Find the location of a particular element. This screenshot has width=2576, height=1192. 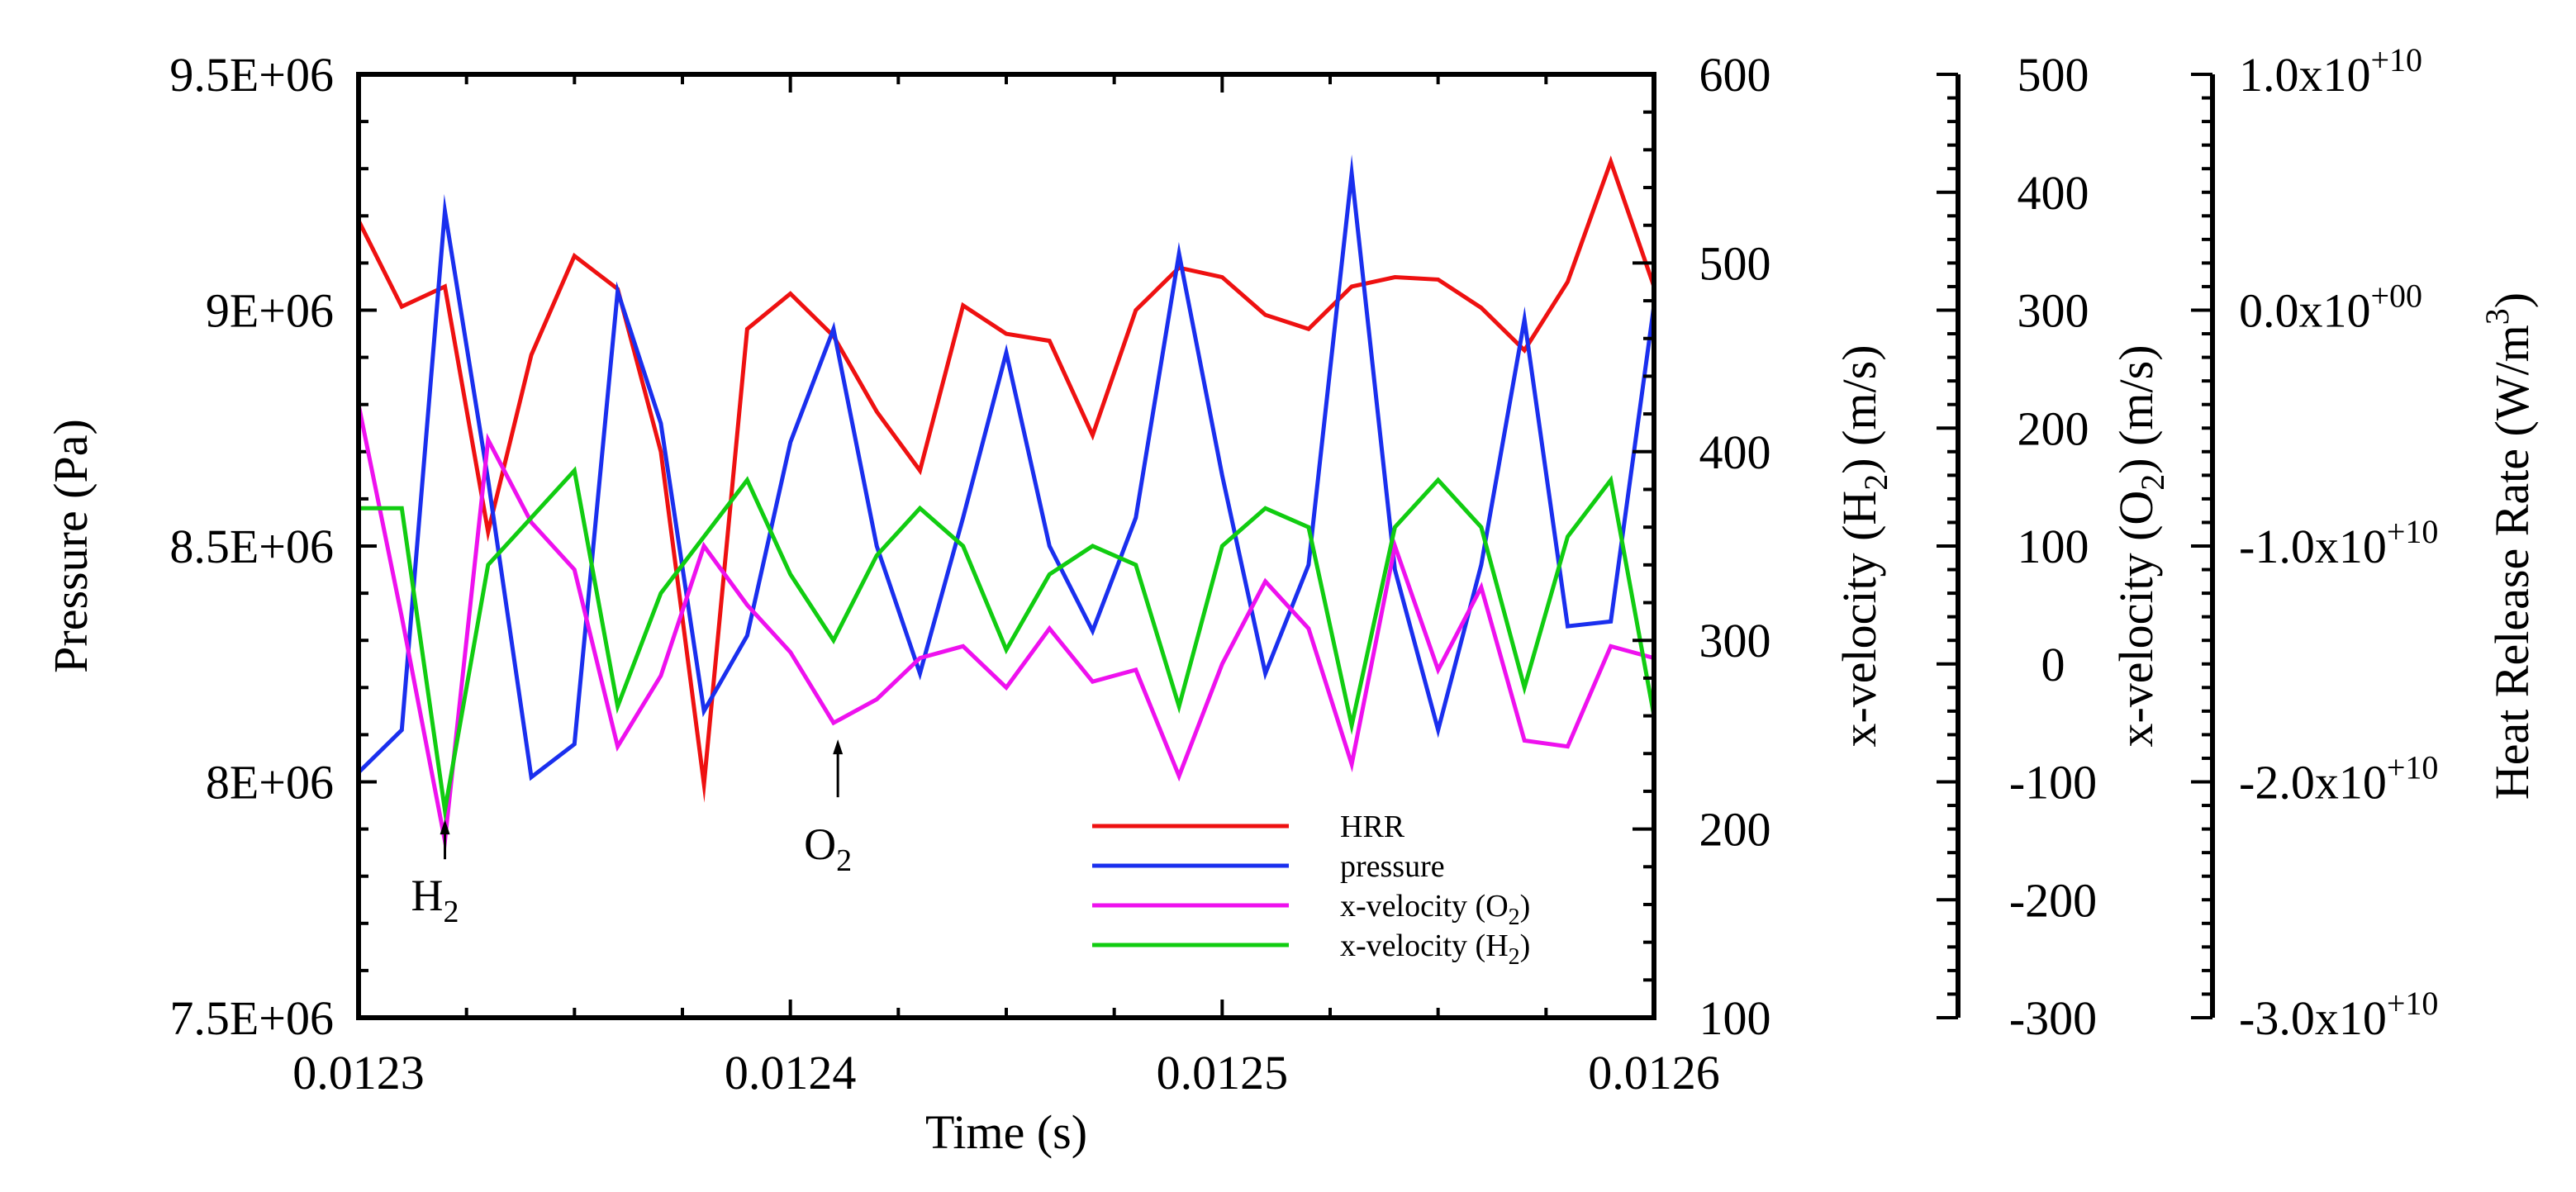

o2-velocity-tick-label: -100 is located at coordinates (2053, 783).